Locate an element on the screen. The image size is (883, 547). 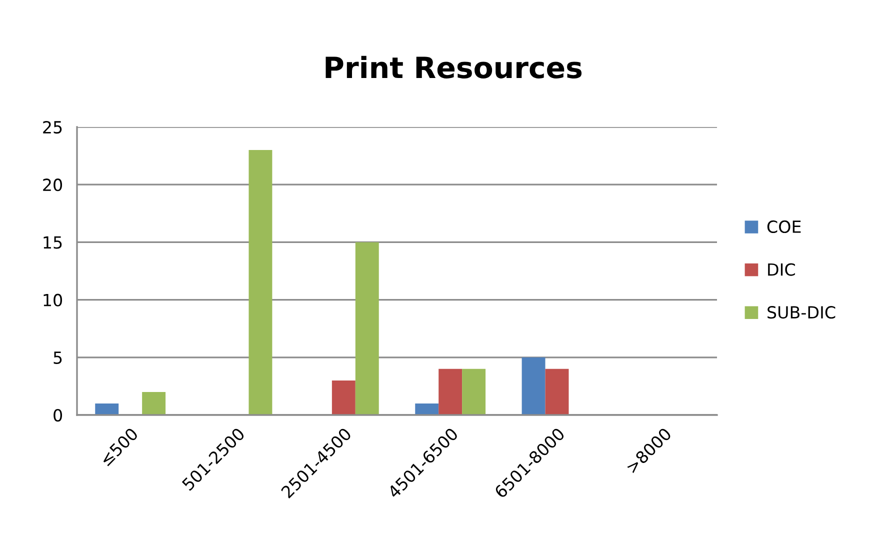
chart-title: Print Resources is located at coordinates (454, 67).